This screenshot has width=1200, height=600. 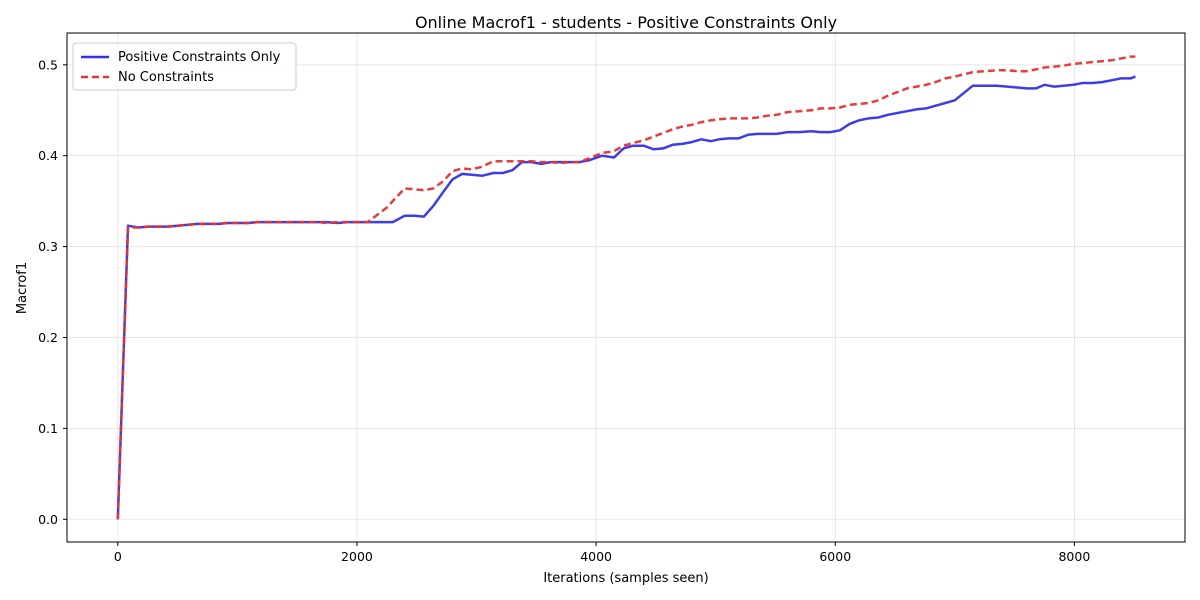 What do you see at coordinates (48, 155) in the screenshot?
I see `y-tick-label: 0.4` at bounding box center [48, 155].